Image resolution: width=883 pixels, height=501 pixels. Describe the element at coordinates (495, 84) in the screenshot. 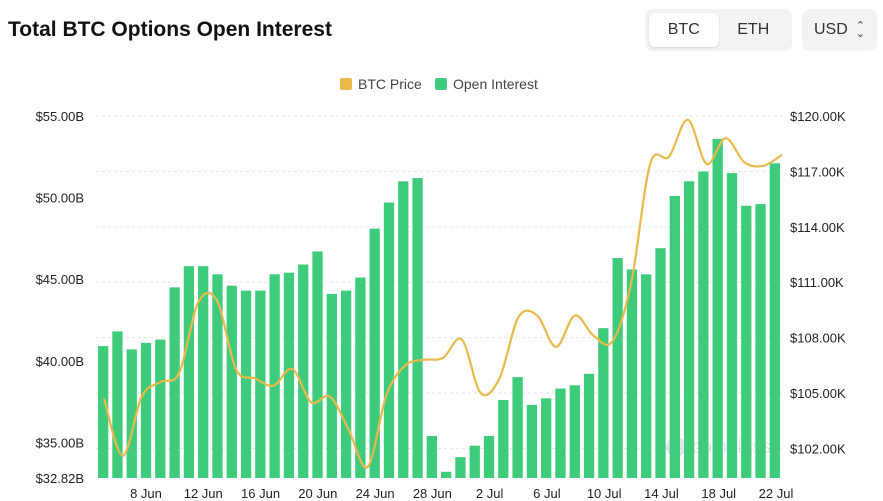

I see `legend-label-open-interest: Open Interest` at that location.